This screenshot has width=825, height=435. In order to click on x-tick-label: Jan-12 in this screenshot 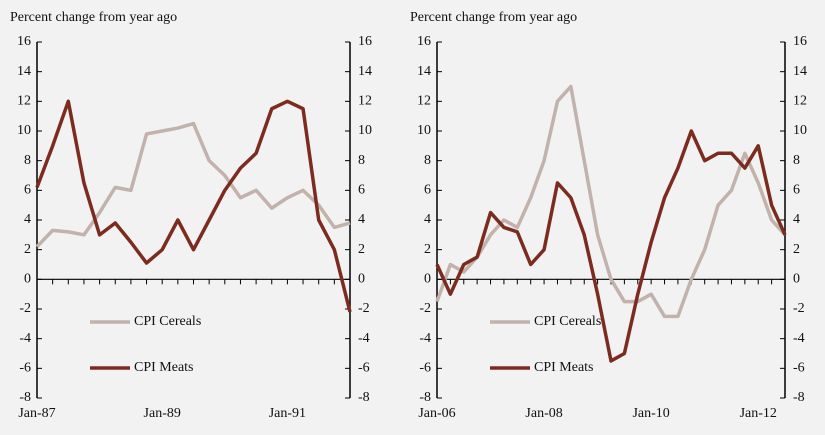, I will do `click(758, 413)`.